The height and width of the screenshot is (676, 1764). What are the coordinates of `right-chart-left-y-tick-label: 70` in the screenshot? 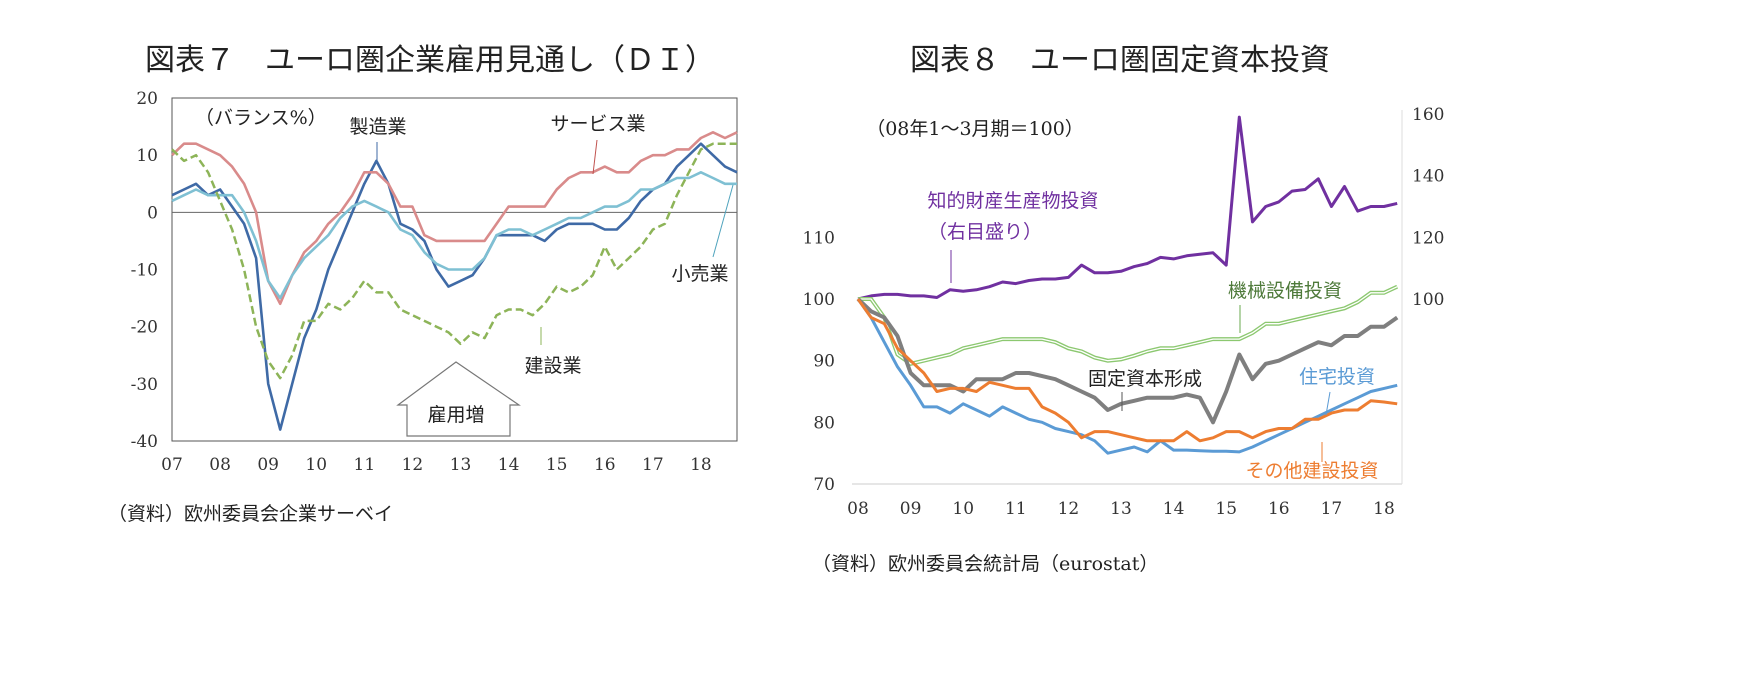 It's located at (824, 485).